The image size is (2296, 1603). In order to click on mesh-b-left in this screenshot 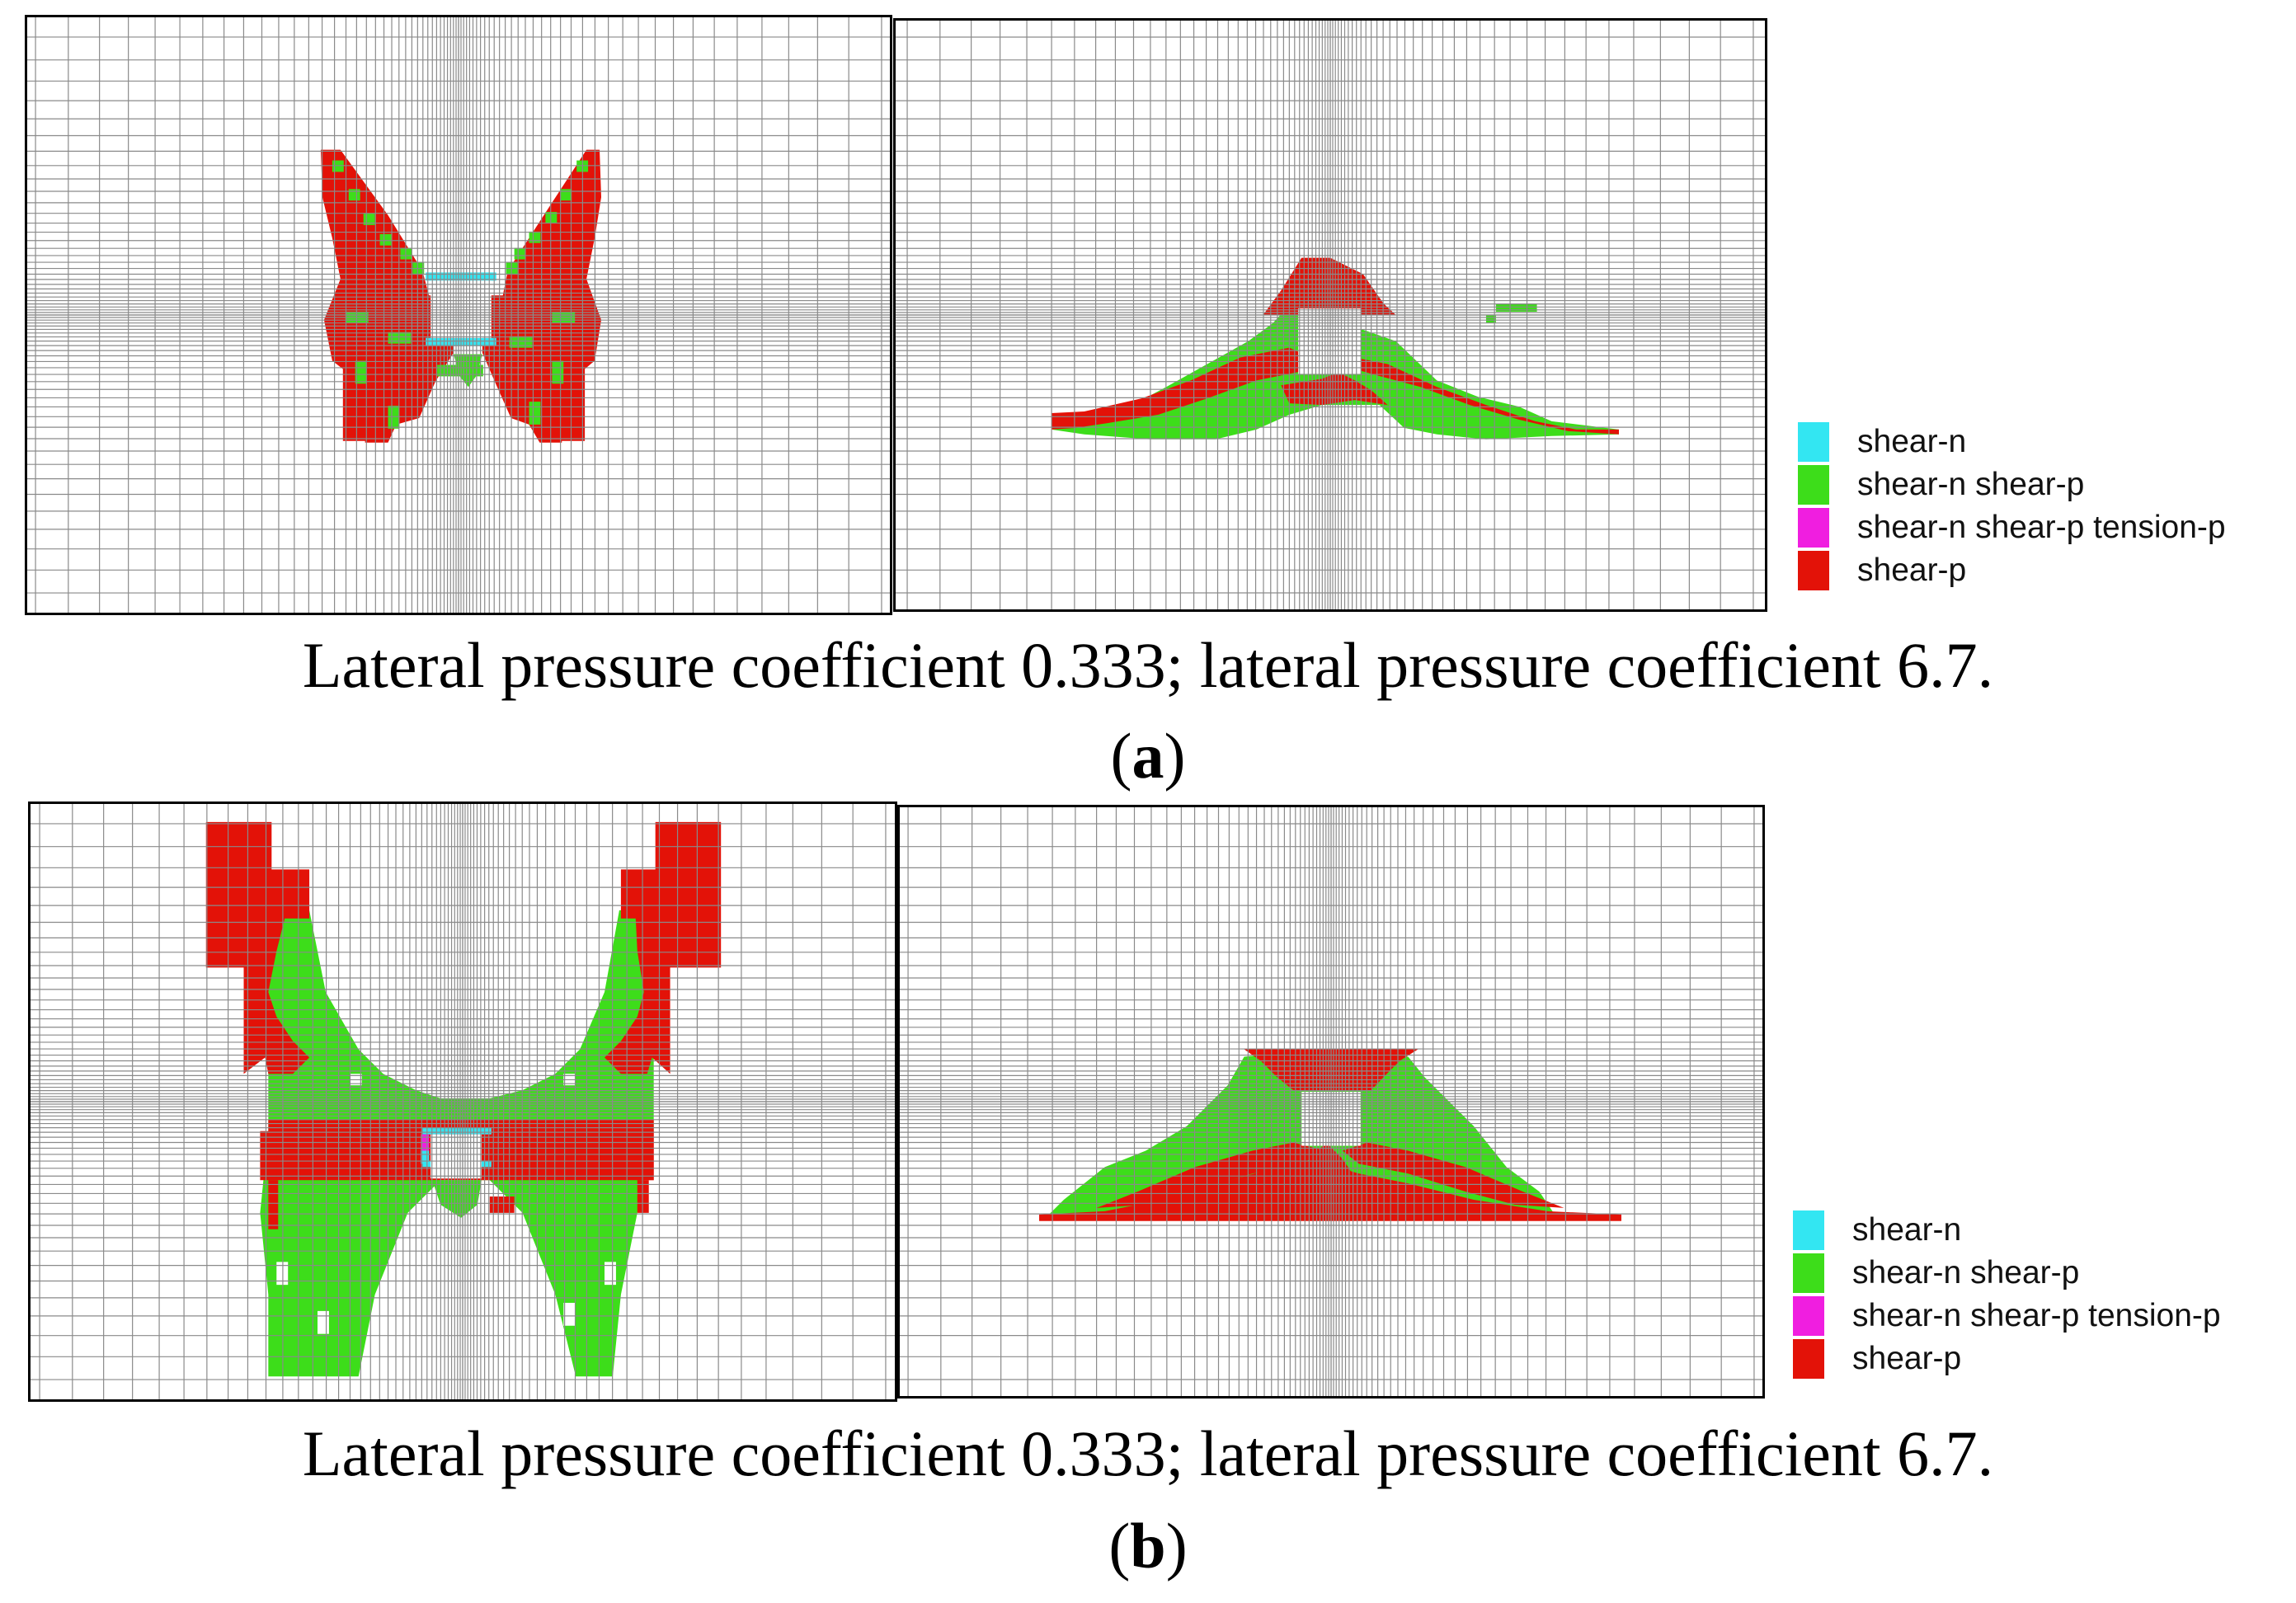, I will do `click(463, 1102)`.